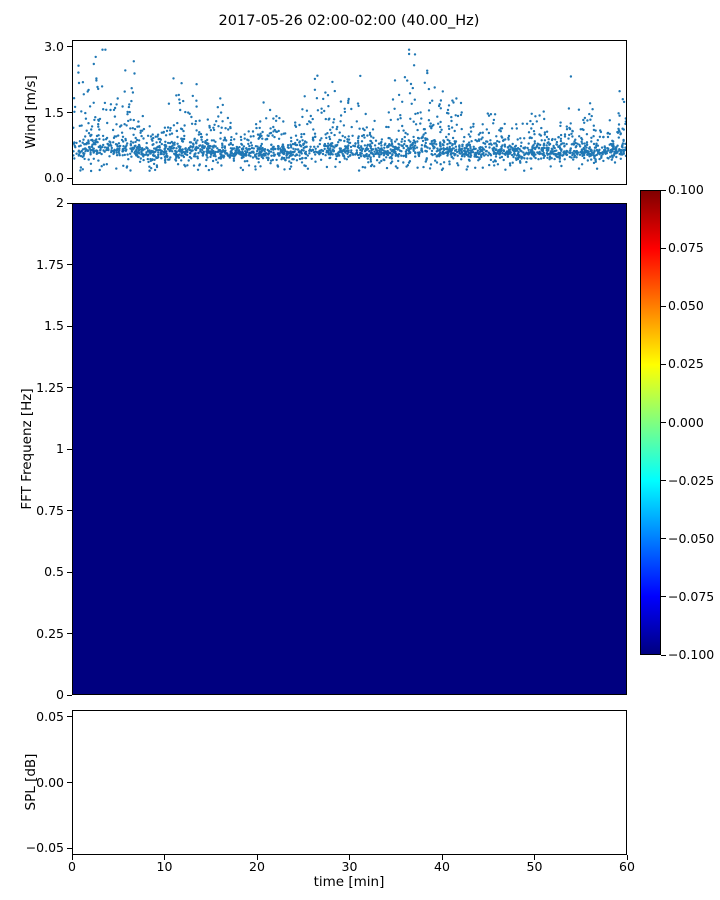 This screenshot has width=720, height=900. What do you see at coordinates (257, 866) in the screenshot?
I see `xaxis-tick-label: 20` at bounding box center [257, 866].